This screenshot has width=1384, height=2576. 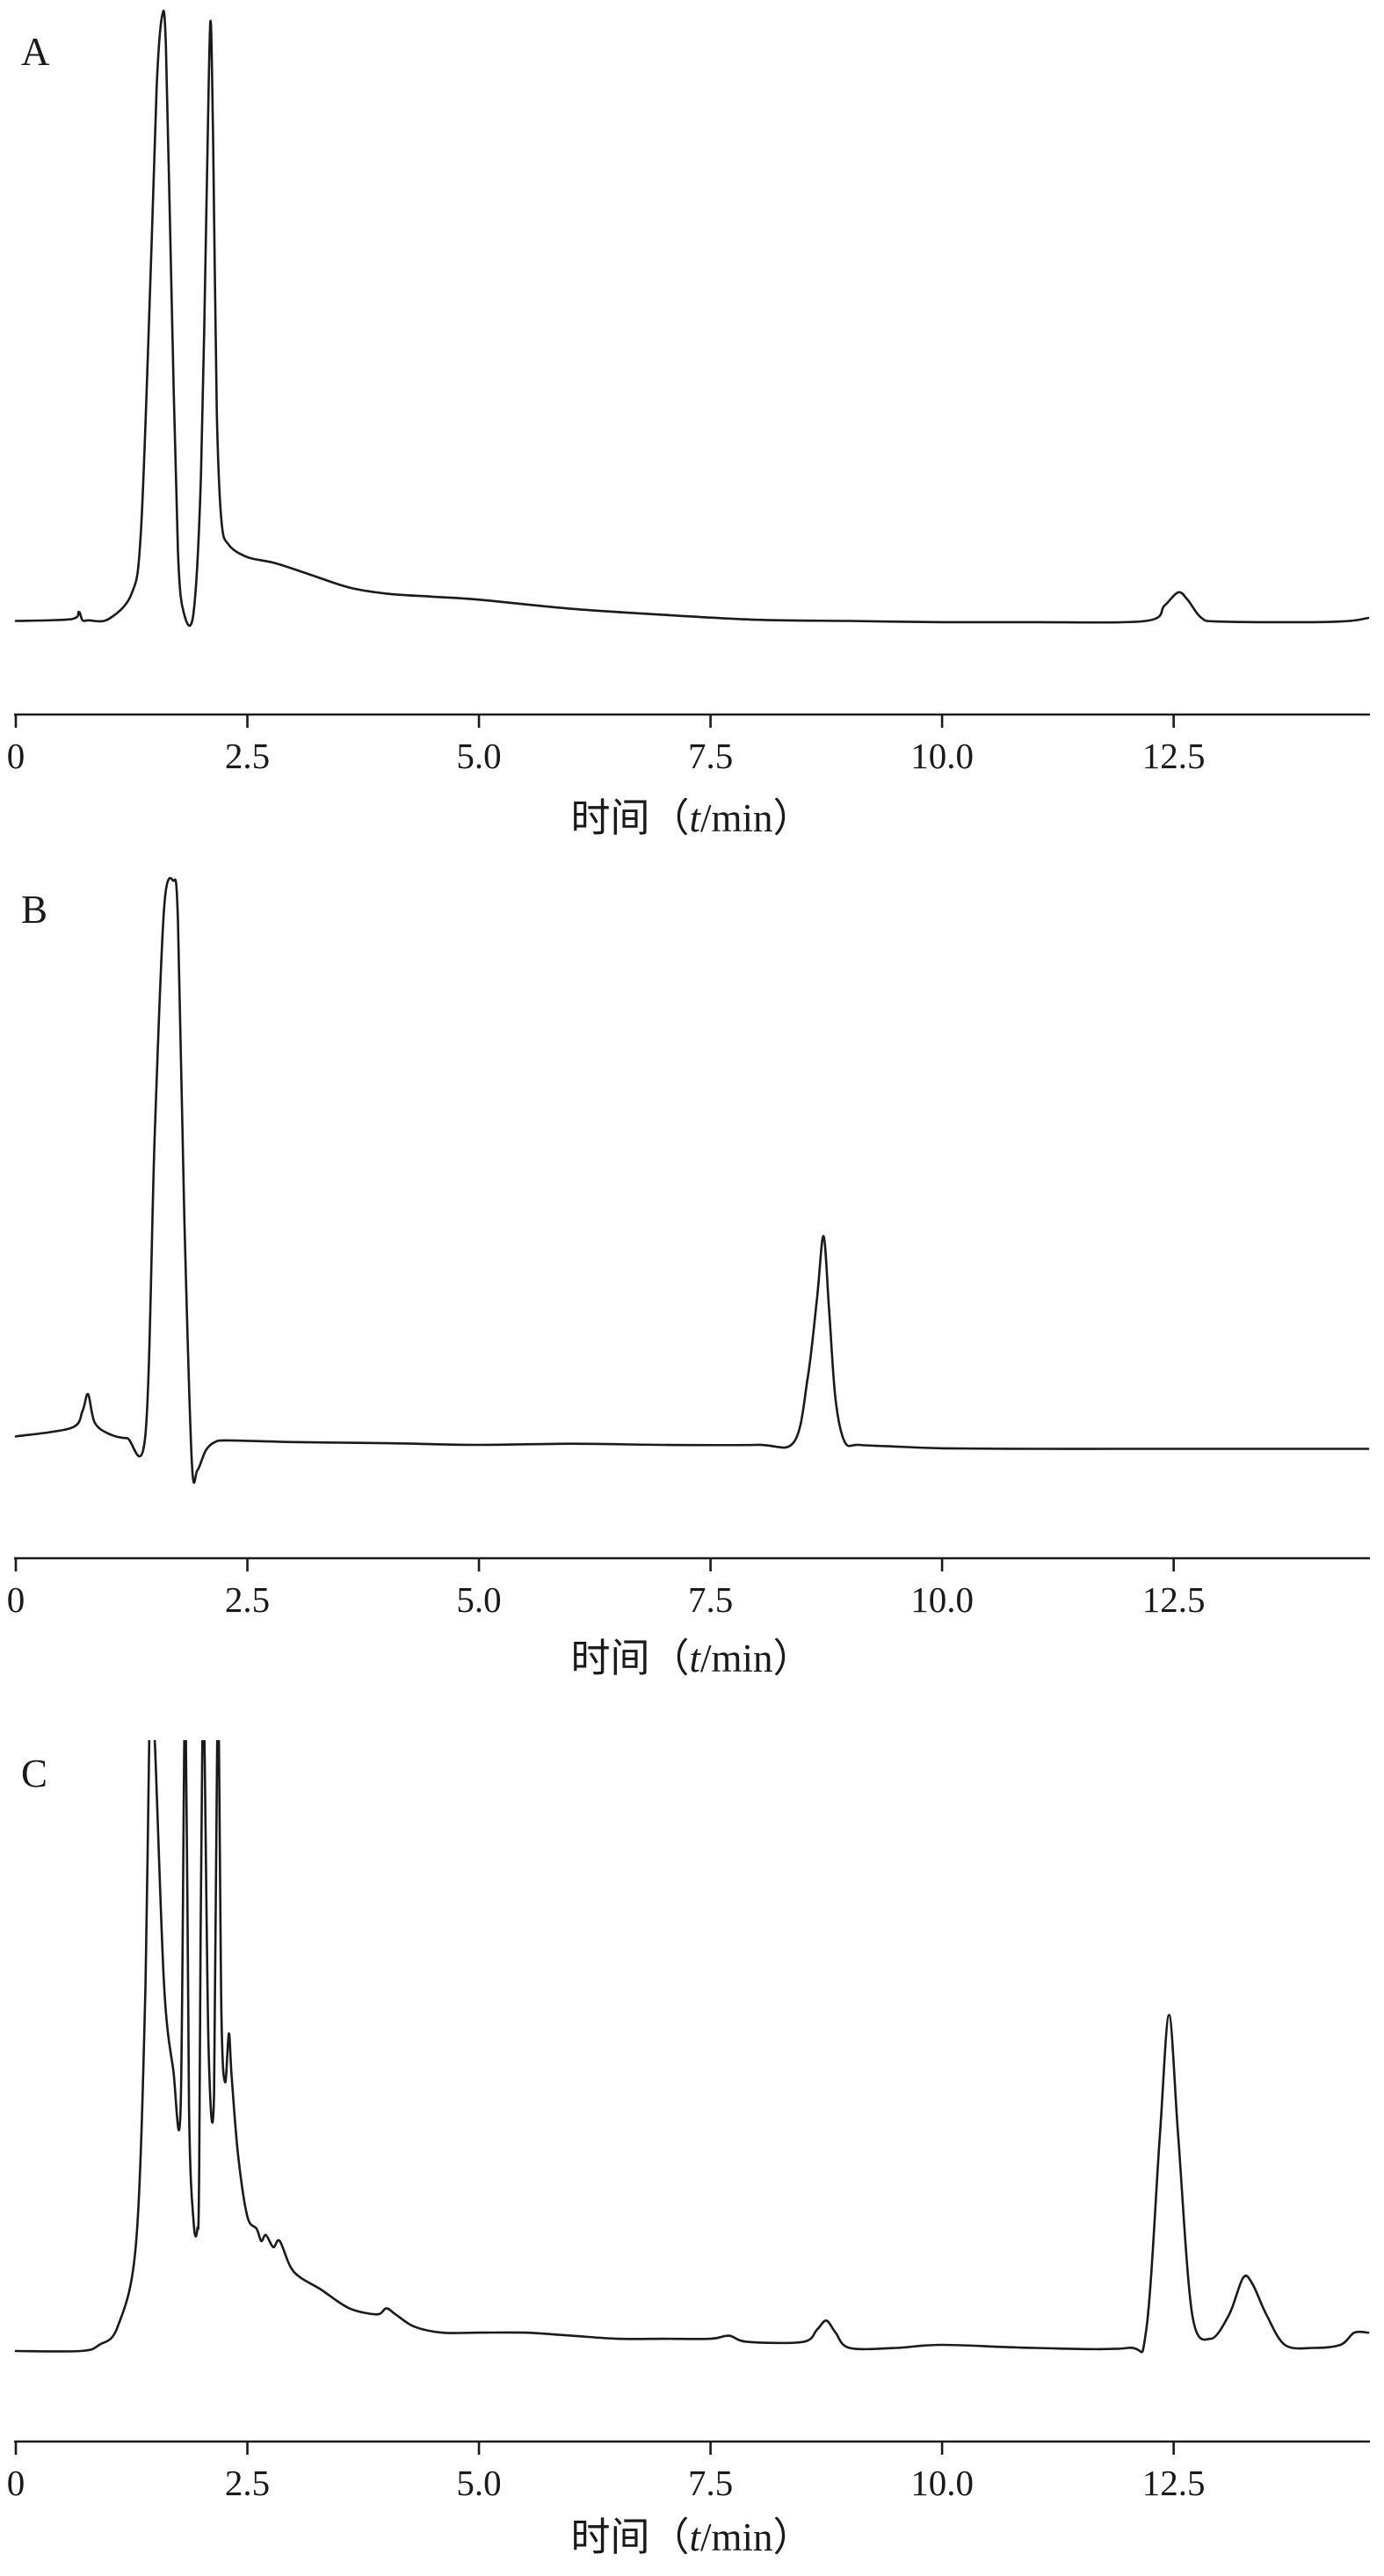 What do you see at coordinates (691, 818) in the screenshot?
I see `x-axis-label-a: 时间（t/min）` at bounding box center [691, 818].